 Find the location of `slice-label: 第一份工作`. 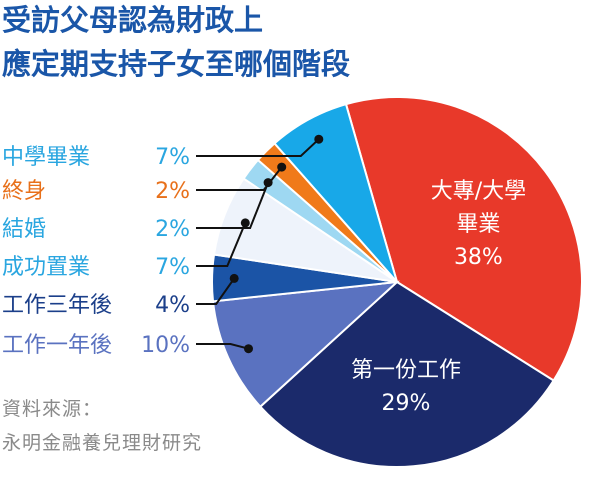

slice-label: 第一份工作 is located at coordinates (406, 370).